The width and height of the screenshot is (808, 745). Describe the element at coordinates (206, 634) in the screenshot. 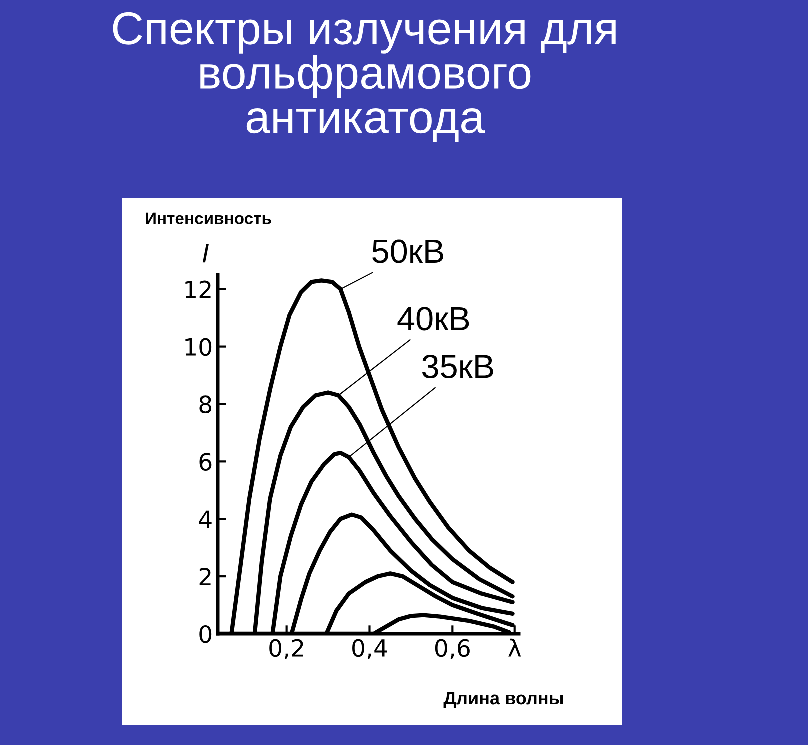

I see `y-tick-label: 0` at that location.